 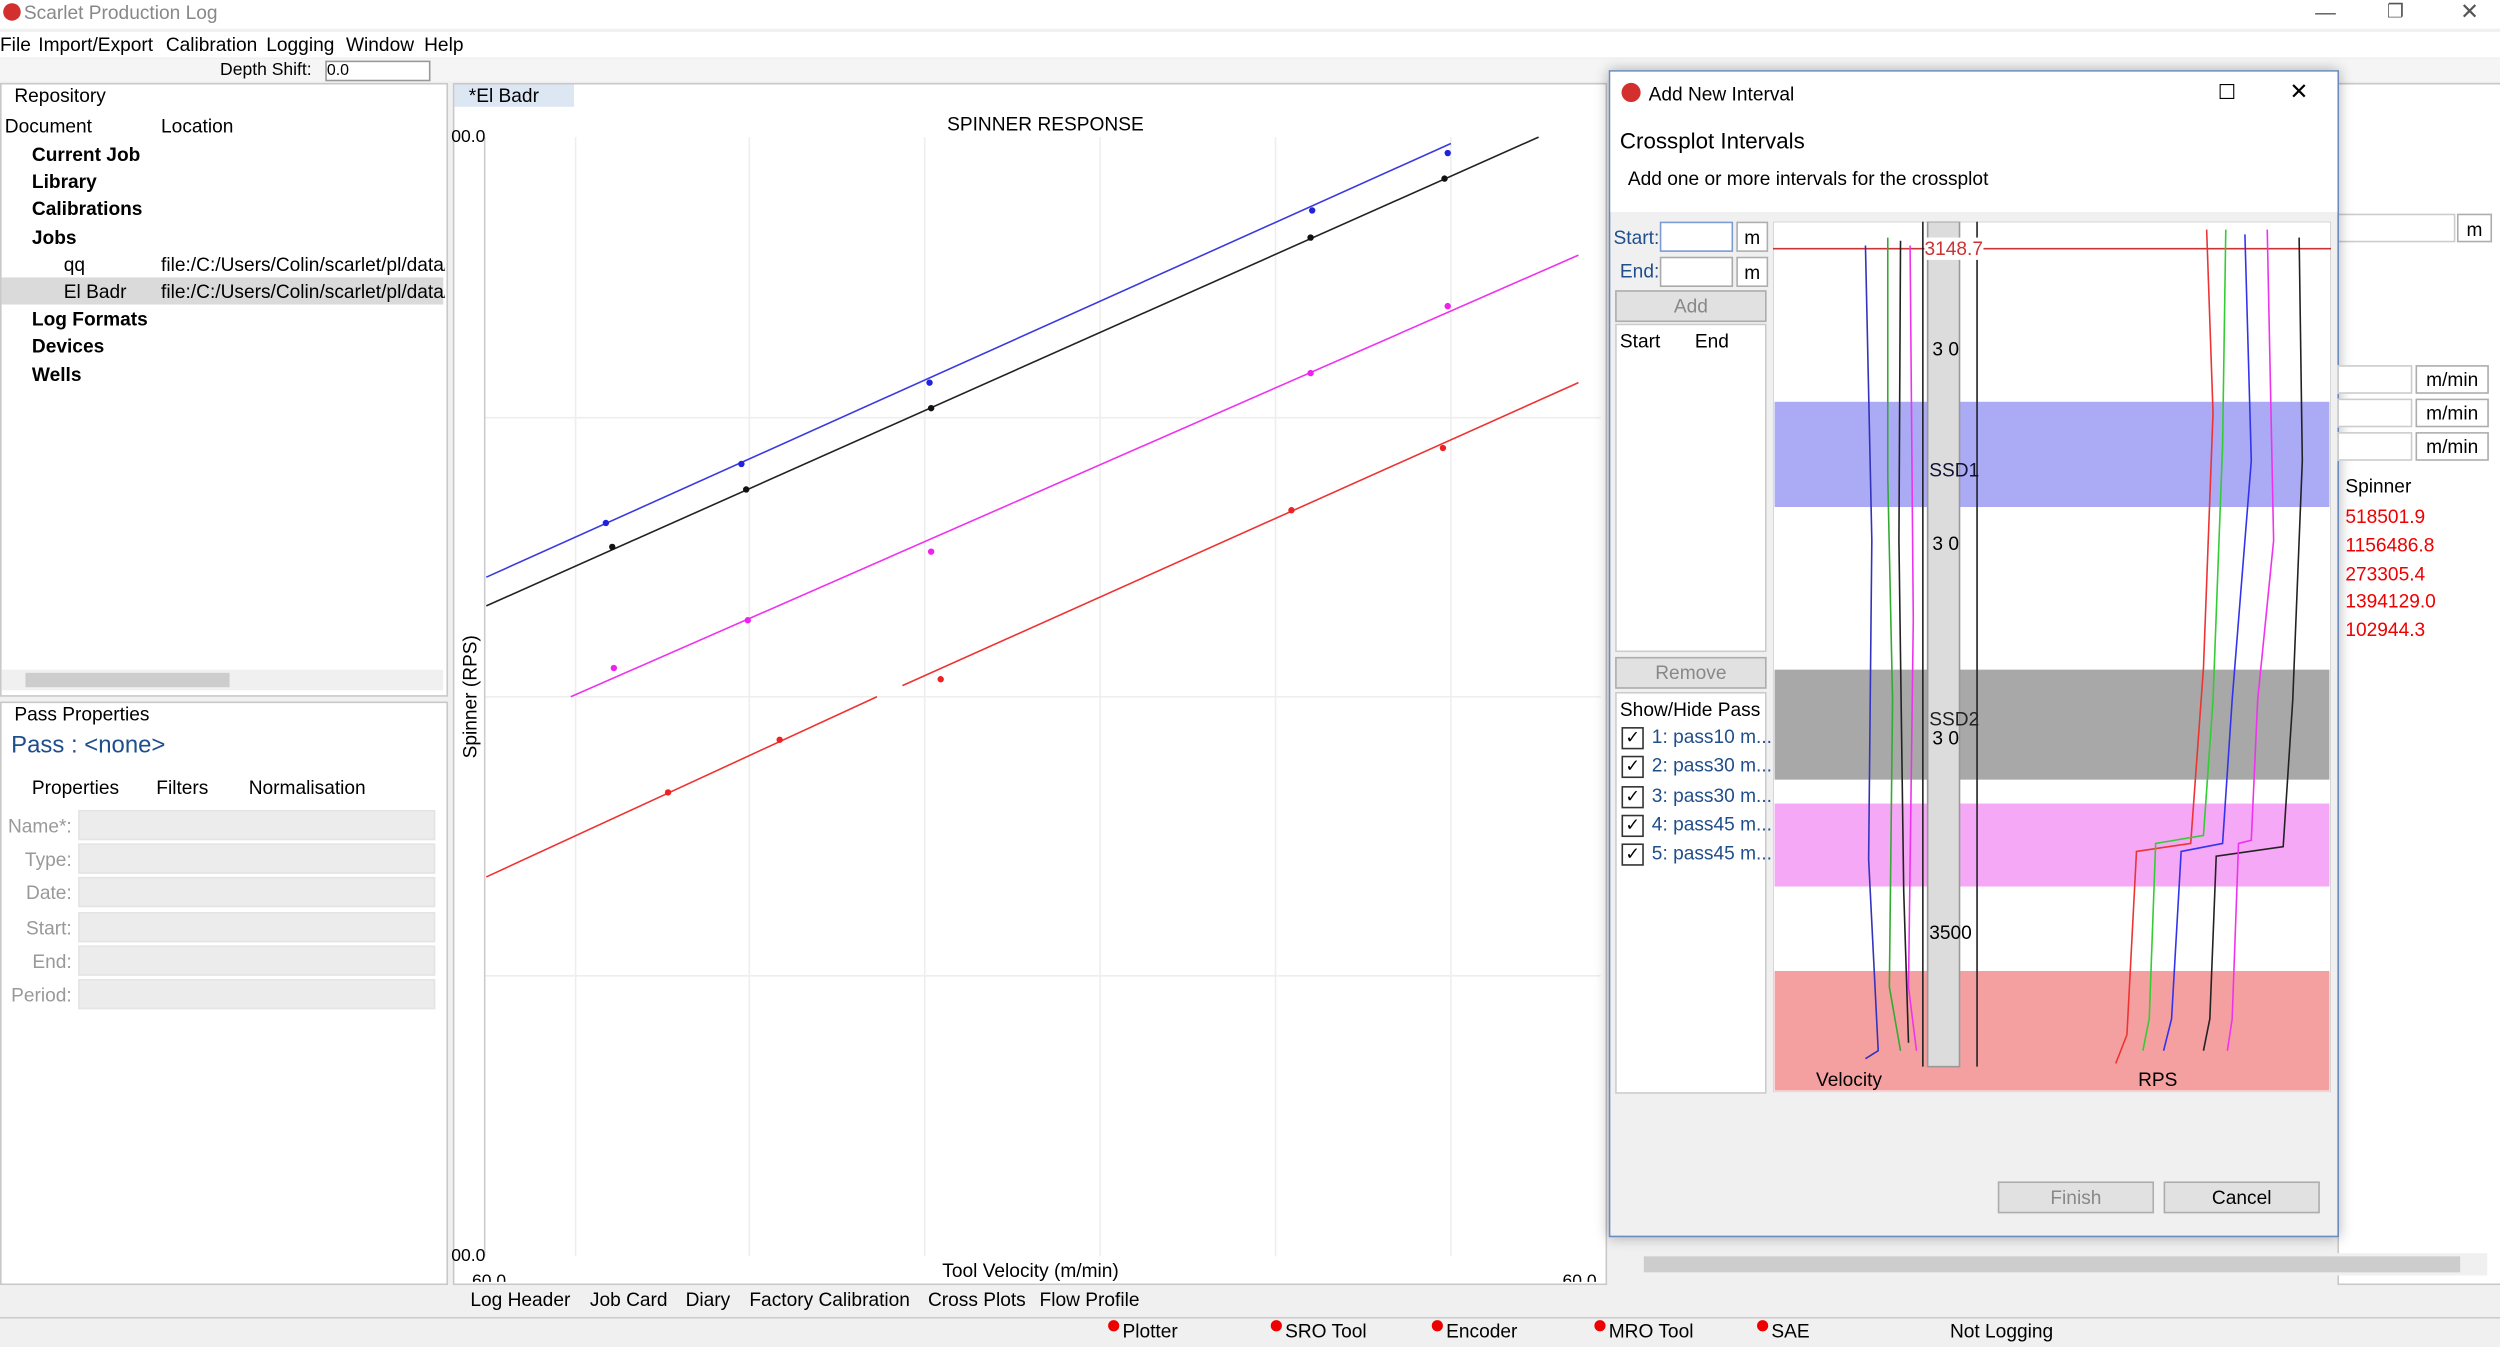 What do you see at coordinates (1482, 1331) in the screenshot?
I see `status-item: Encoder` at bounding box center [1482, 1331].